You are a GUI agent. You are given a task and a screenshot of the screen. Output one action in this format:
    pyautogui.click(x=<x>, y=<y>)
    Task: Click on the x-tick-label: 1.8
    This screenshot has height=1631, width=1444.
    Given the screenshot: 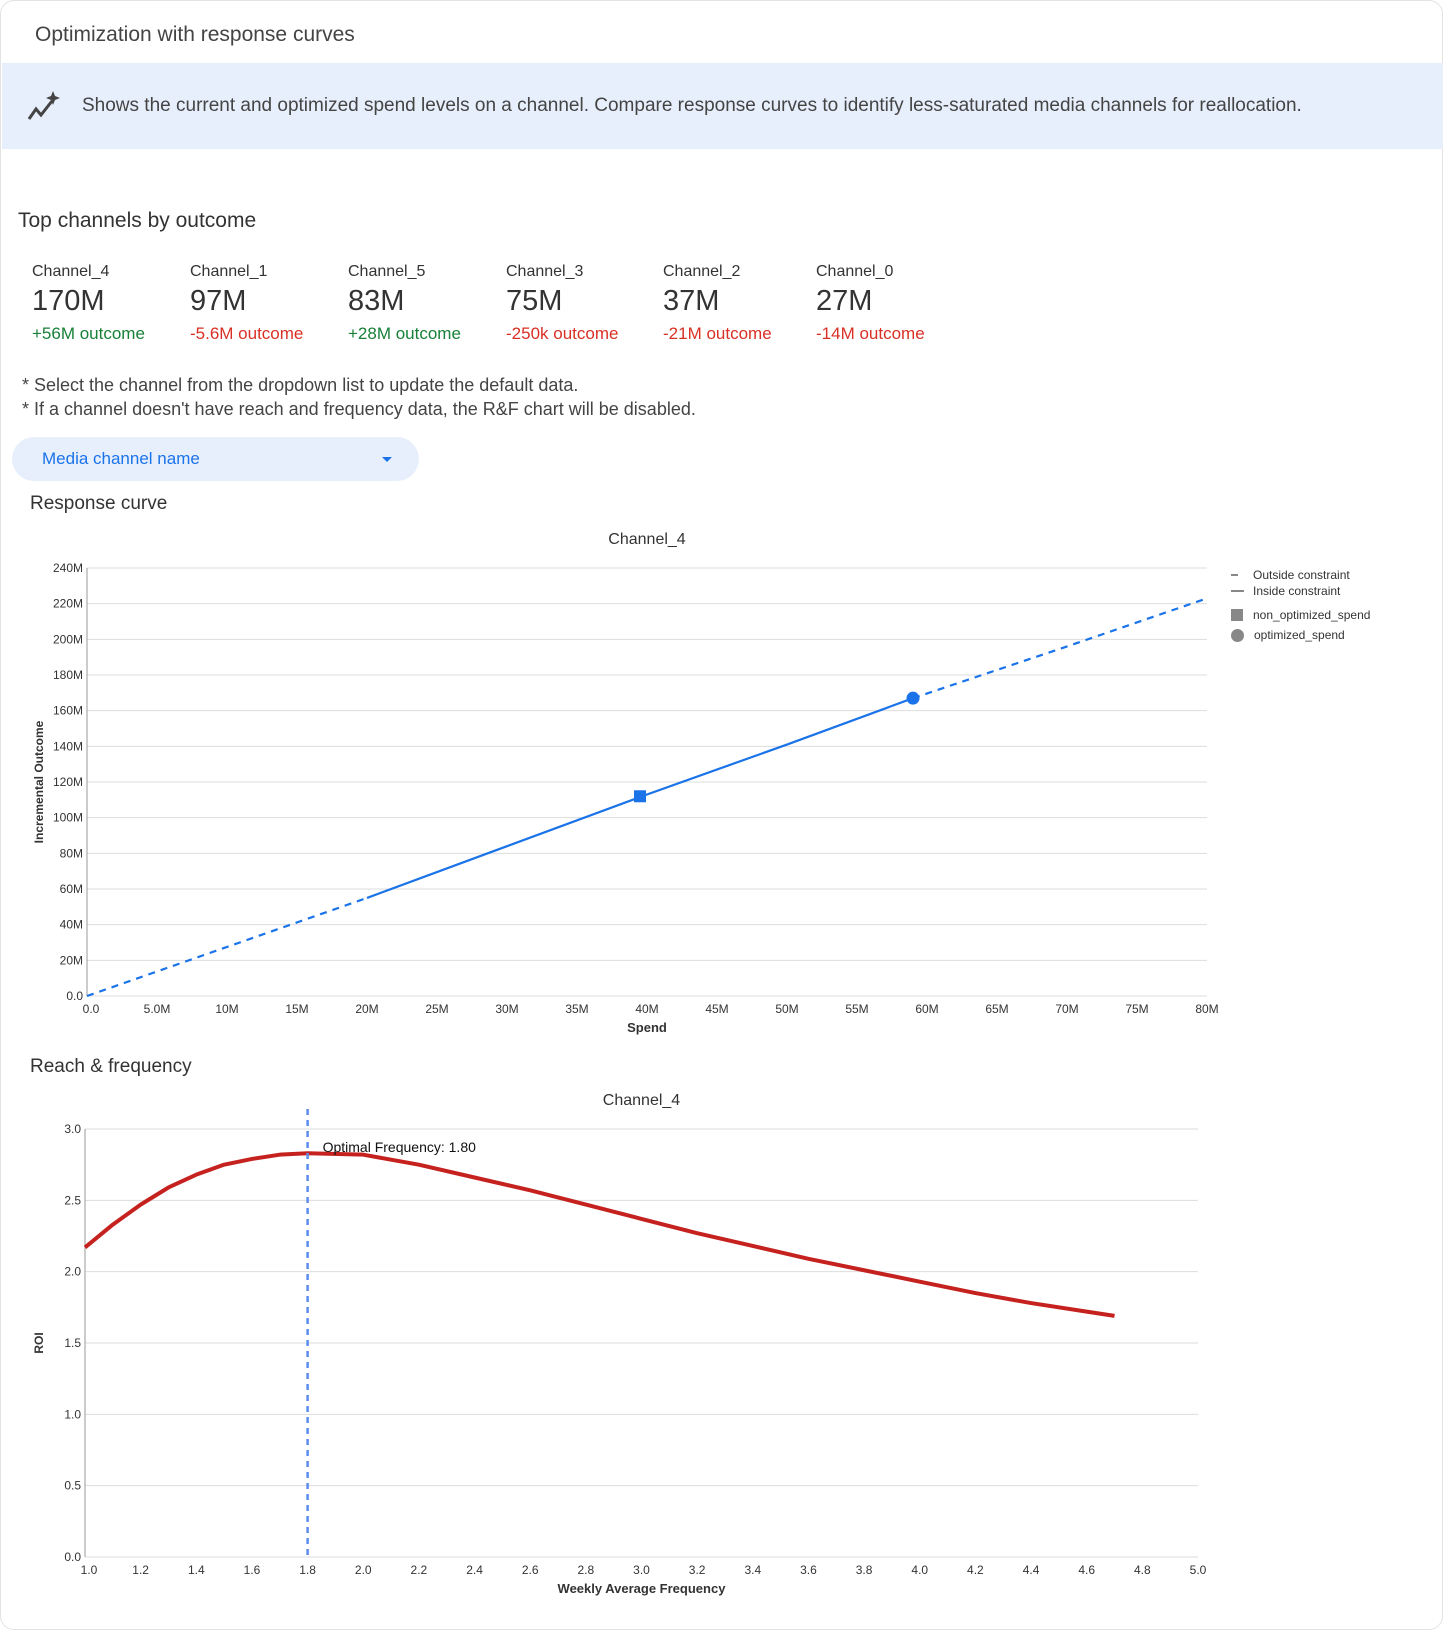 What is the action you would take?
    pyautogui.click(x=307, y=1570)
    